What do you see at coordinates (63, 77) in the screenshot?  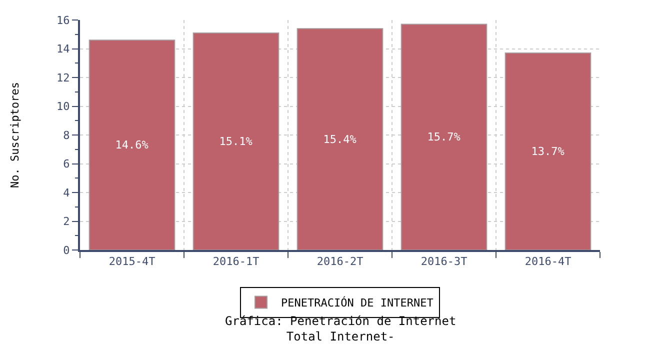 I see `y-tick-label: 12` at bounding box center [63, 77].